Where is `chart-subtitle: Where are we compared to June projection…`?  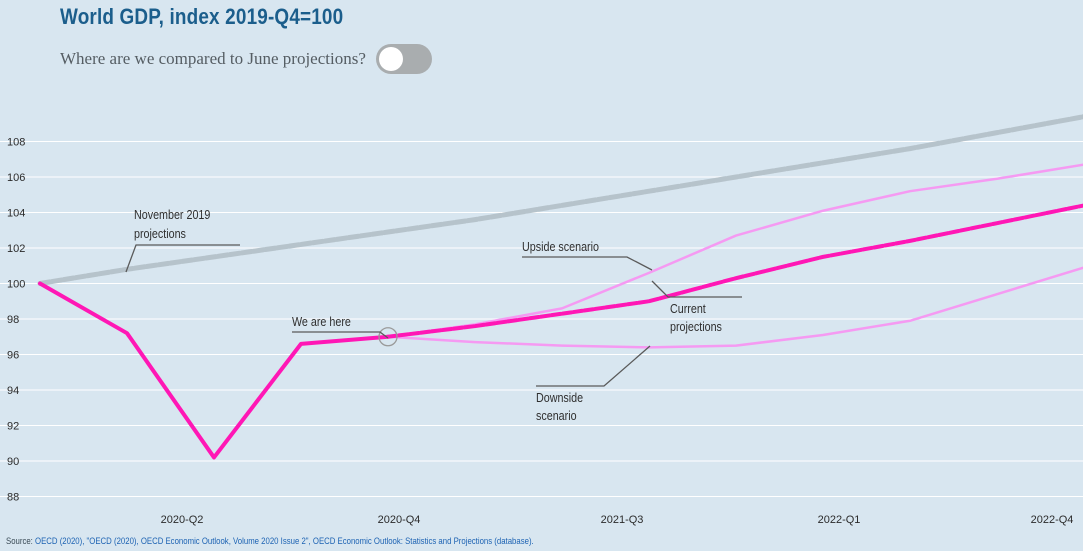
chart-subtitle: Where are we compared to June projection… is located at coordinates (213, 58).